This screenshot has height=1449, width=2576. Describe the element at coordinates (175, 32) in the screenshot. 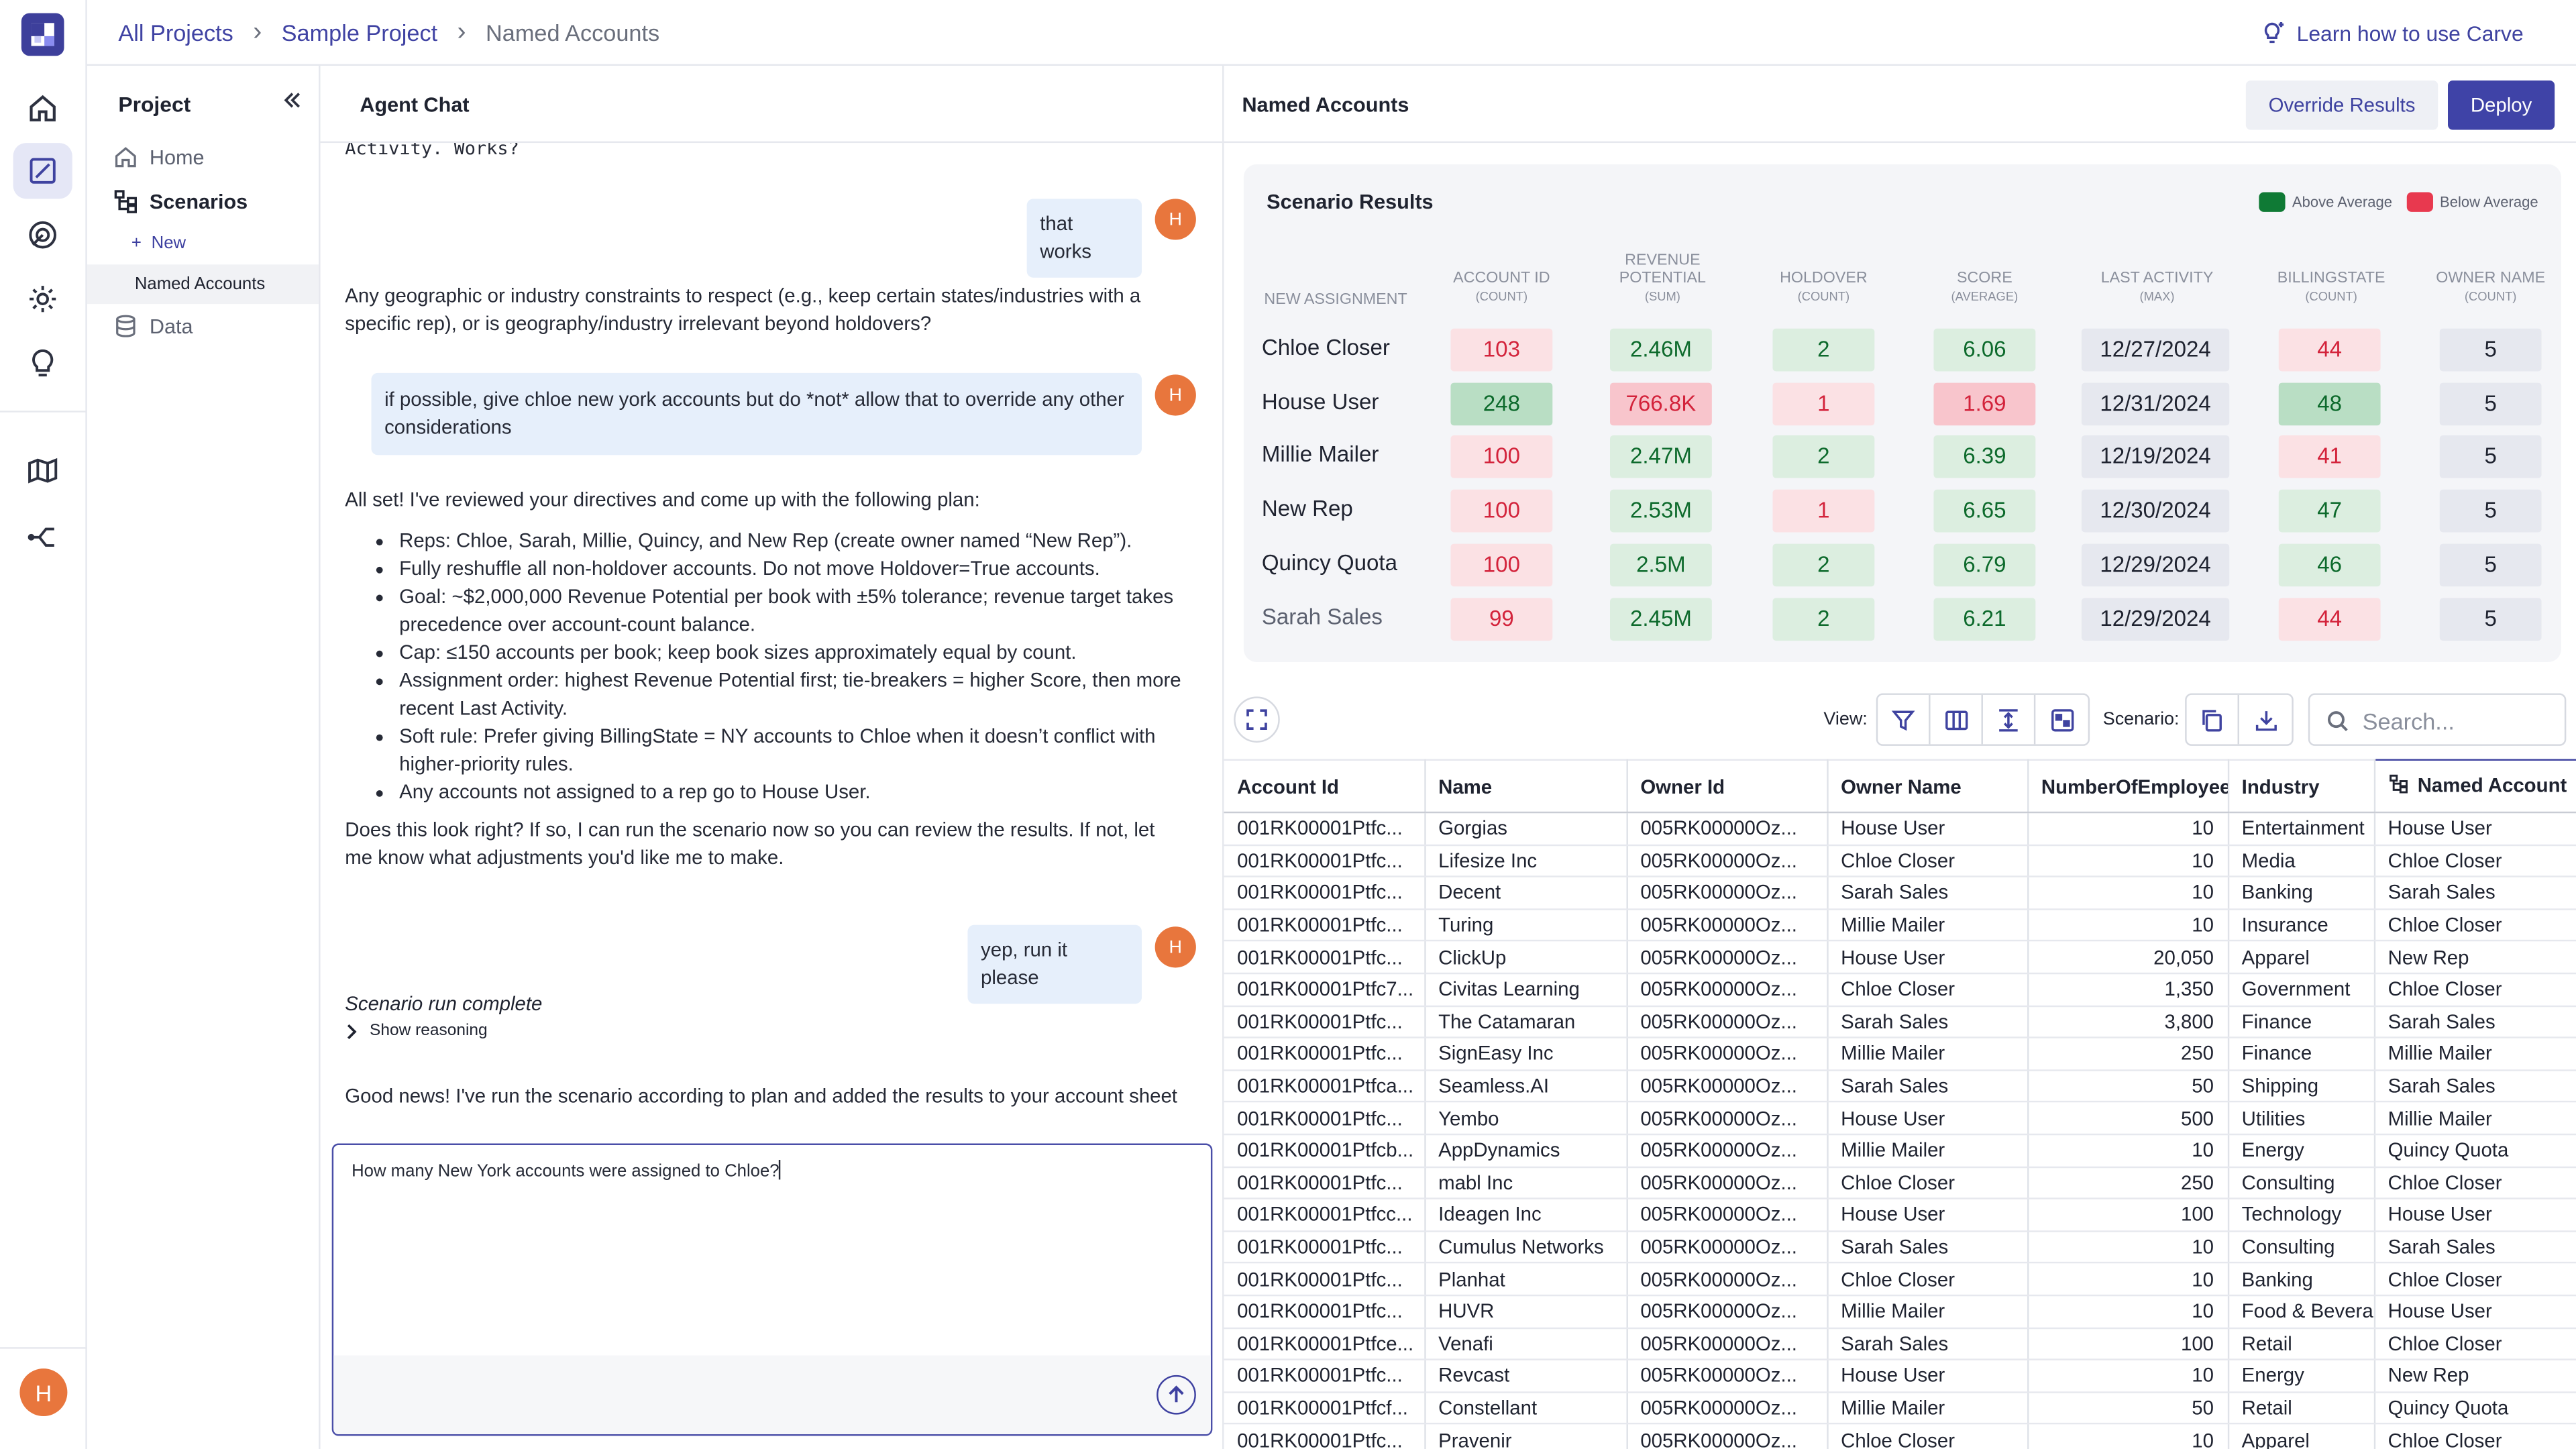

I see `breadcrumb-all-projects: All Projects` at that location.